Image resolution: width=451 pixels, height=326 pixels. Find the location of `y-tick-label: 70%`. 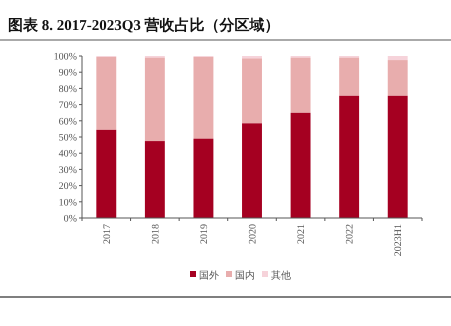

y-tick-label: 70% is located at coordinates (67, 106).